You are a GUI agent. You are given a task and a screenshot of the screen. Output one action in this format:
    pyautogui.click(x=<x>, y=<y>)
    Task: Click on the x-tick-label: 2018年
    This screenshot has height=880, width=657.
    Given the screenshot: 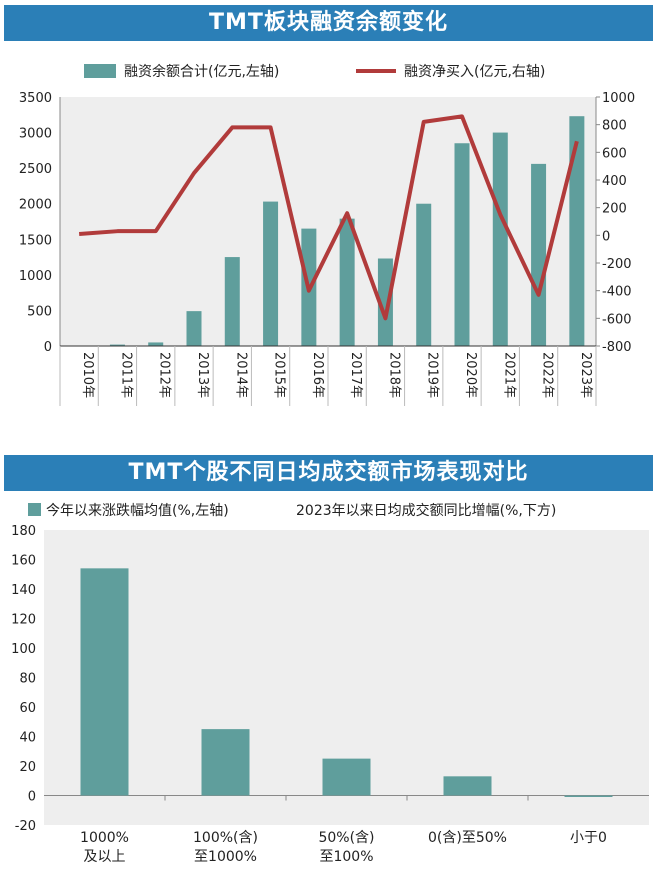 What is the action you would take?
    pyautogui.click(x=393, y=375)
    